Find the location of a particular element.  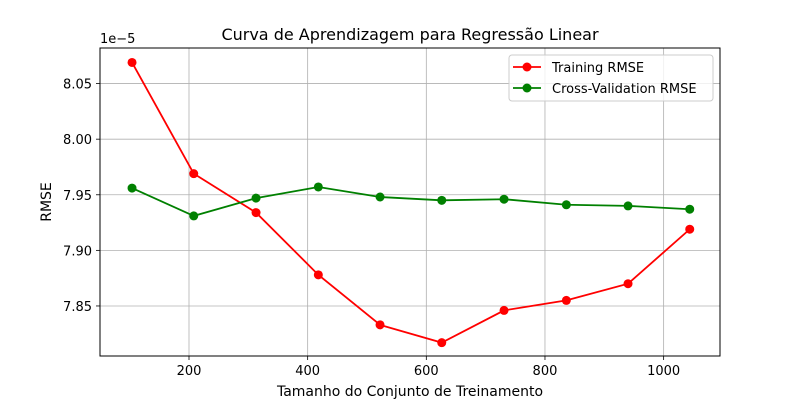

y-tick-label: 8.00 is located at coordinates (77, 140).